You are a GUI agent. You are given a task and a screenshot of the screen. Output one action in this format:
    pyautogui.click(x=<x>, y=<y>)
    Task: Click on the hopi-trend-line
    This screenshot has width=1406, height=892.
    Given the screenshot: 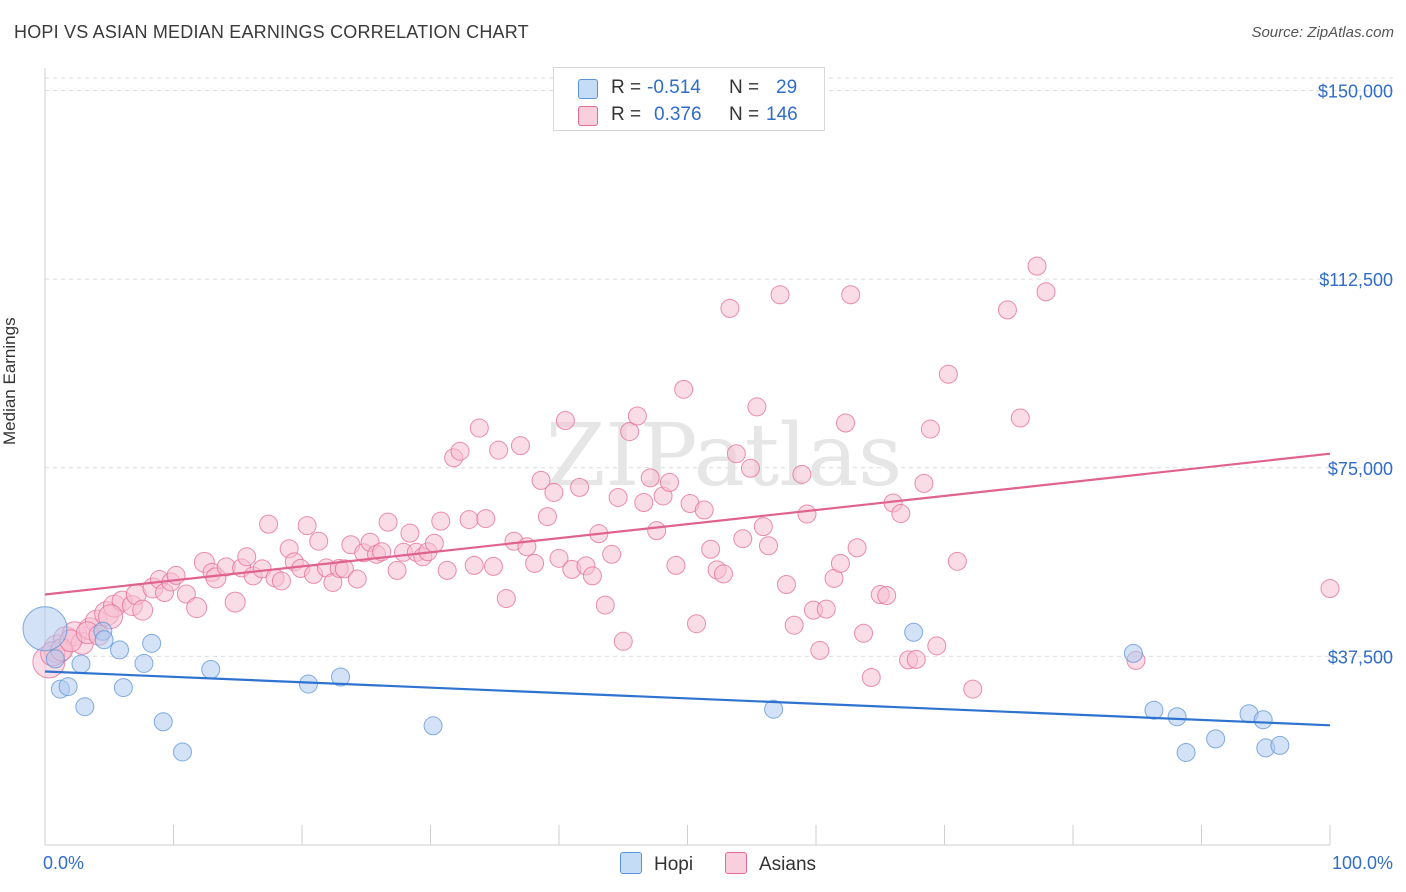 What is the action you would take?
    pyautogui.click(x=687, y=698)
    